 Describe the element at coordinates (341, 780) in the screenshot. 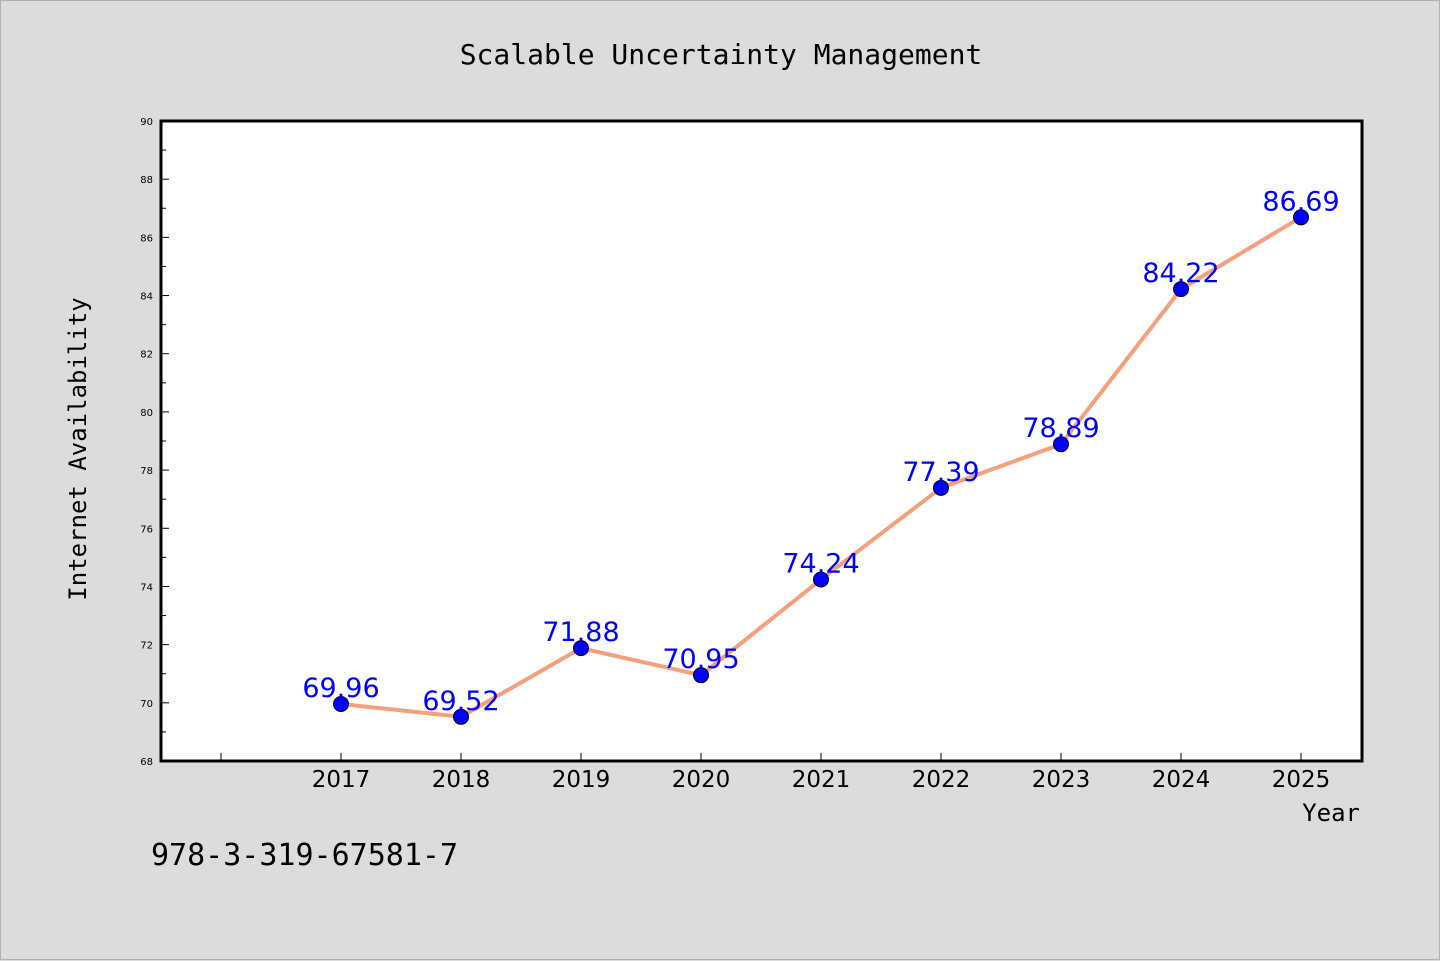

I see `x-tick-label: 2017` at that location.